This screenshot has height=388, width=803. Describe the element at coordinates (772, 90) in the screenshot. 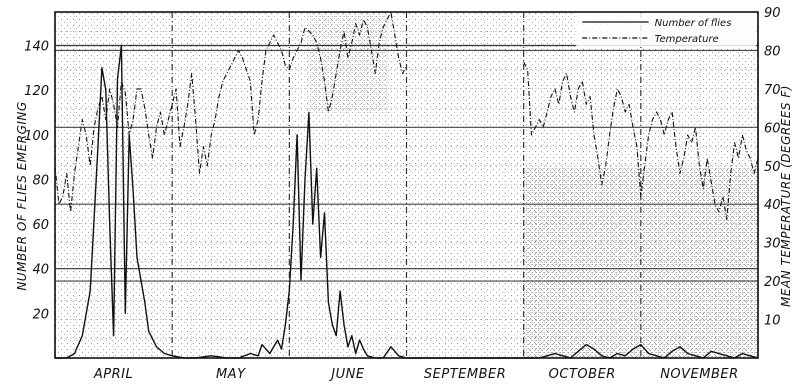

I see `y-right-tick-label: 70` at that location.